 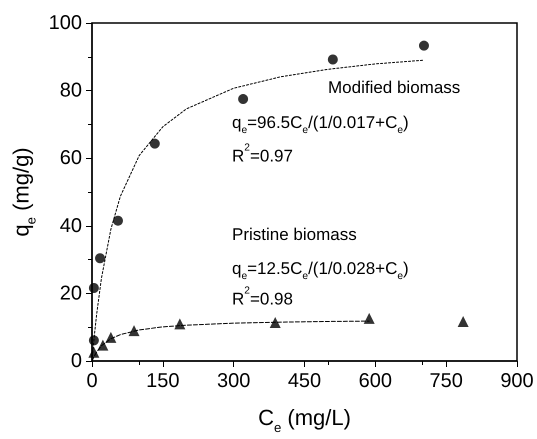 I want to click on x-tick-label: 450, so click(x=305, y=381).